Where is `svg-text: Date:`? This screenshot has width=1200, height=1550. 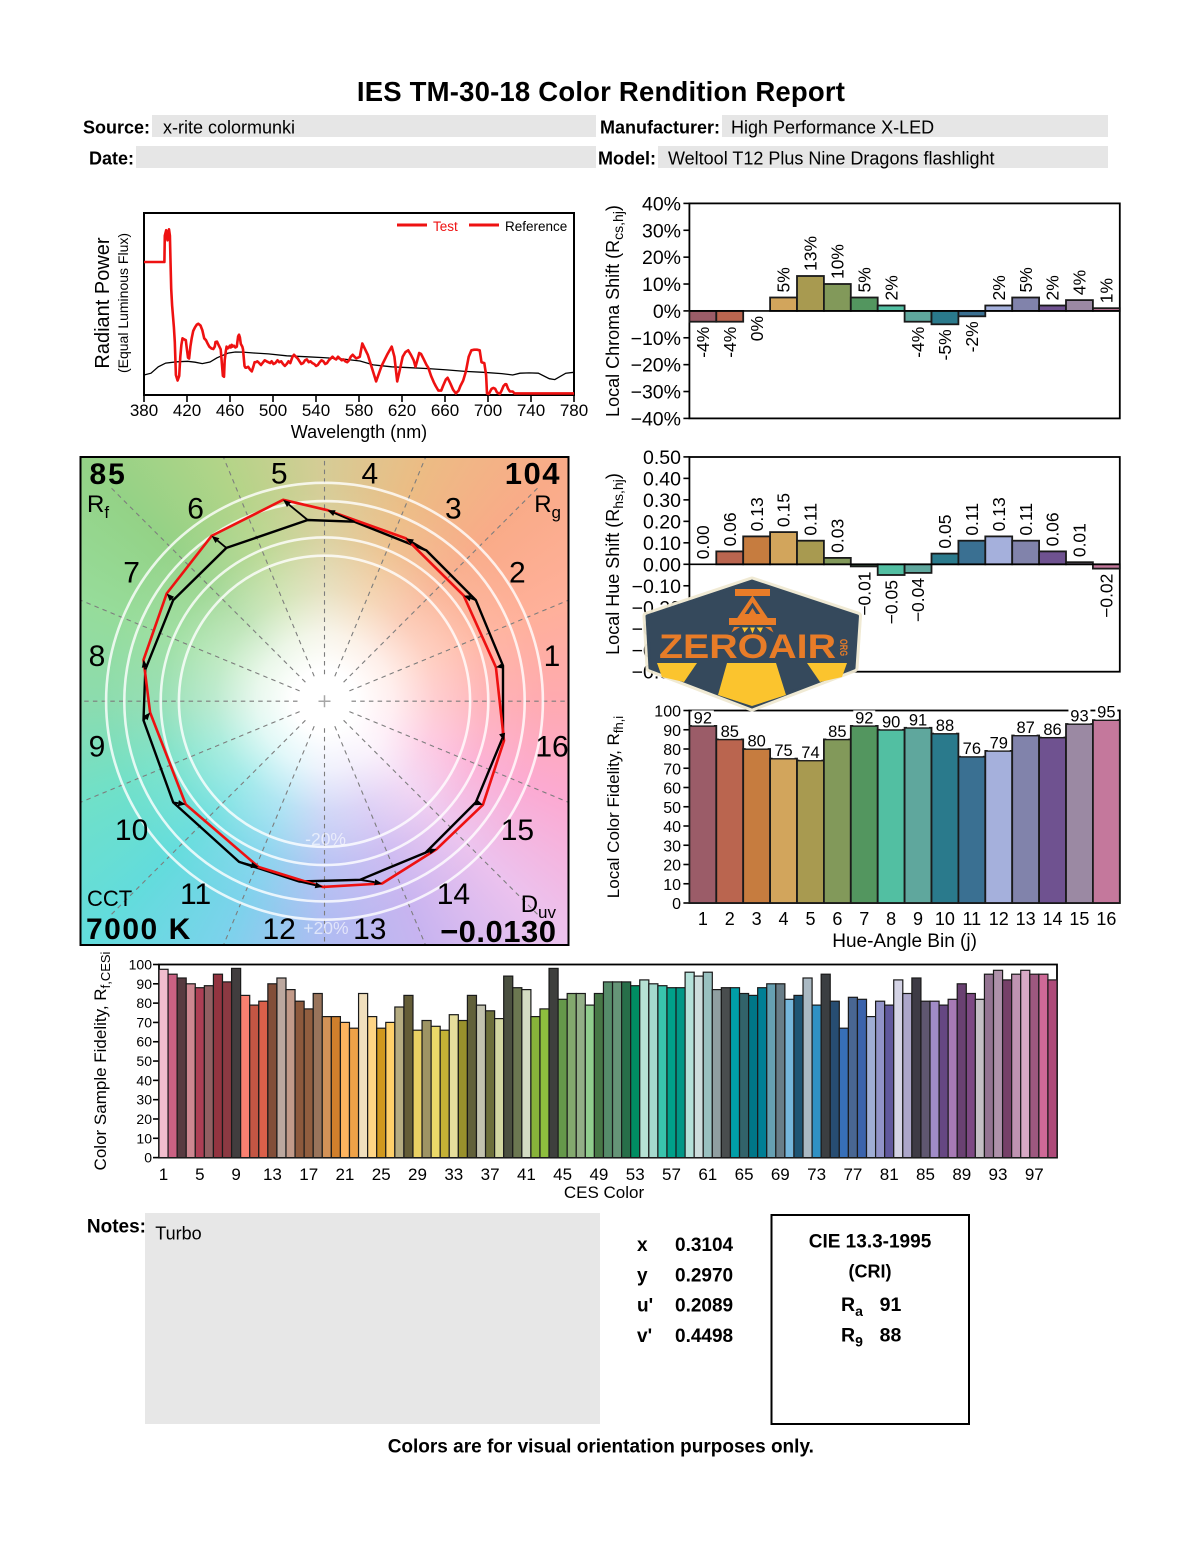 svg-text: Date: is located at coordinates (111, 159).